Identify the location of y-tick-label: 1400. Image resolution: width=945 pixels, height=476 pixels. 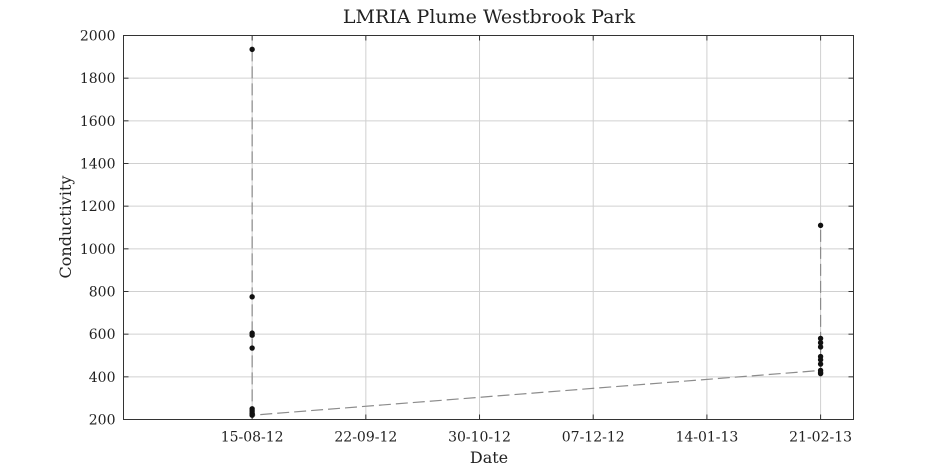
(98, 165).